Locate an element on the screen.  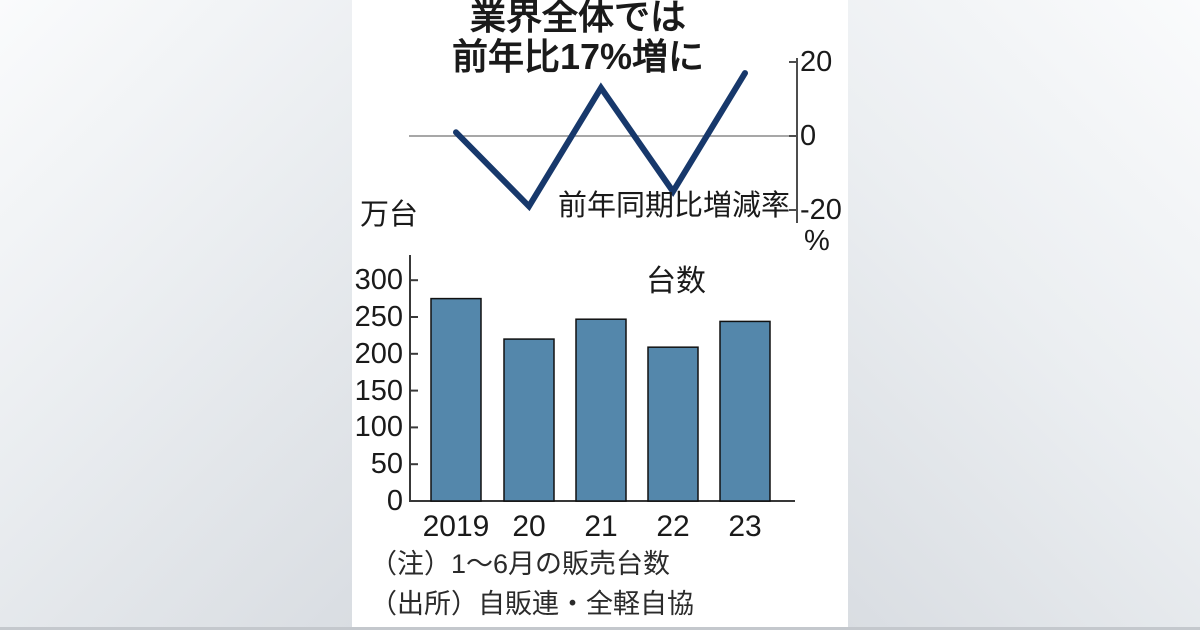
bar-category-label: 2019 is located at coordinates (456, 526).